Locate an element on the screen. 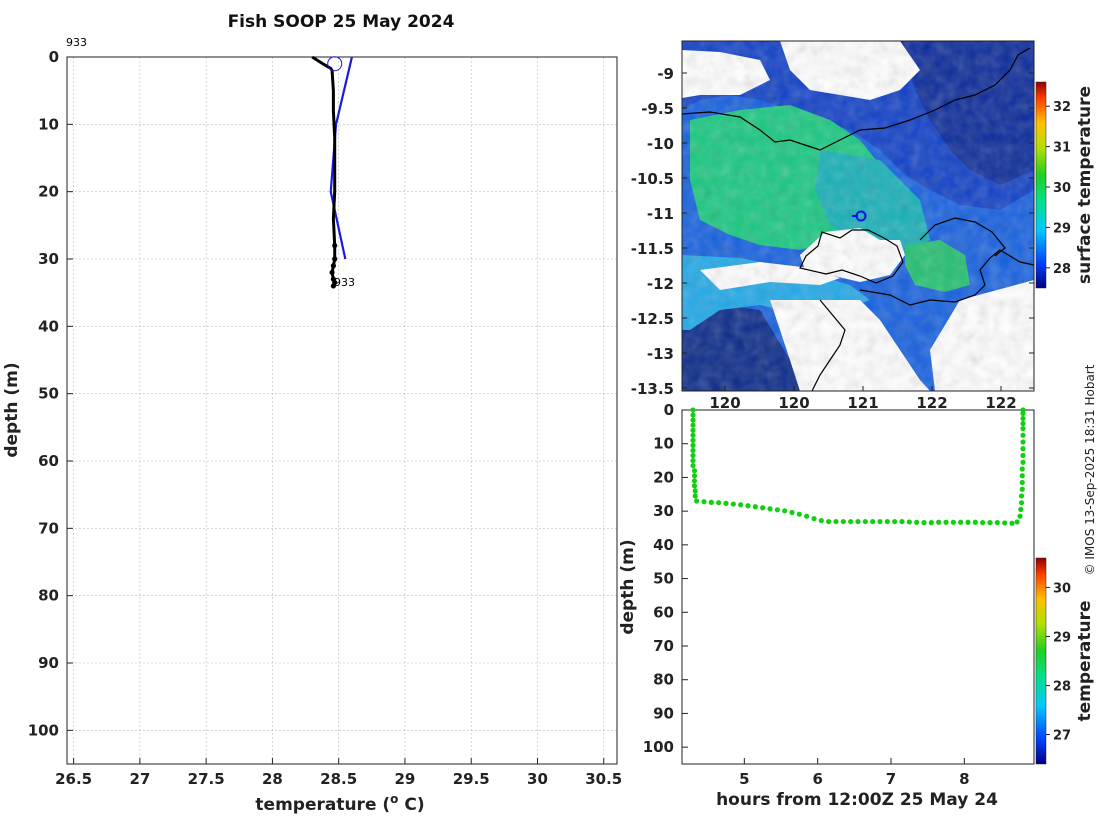 The image size is (1100, 820). profile-x-tick-label: 28.5 is located at coordinates (338, 779).